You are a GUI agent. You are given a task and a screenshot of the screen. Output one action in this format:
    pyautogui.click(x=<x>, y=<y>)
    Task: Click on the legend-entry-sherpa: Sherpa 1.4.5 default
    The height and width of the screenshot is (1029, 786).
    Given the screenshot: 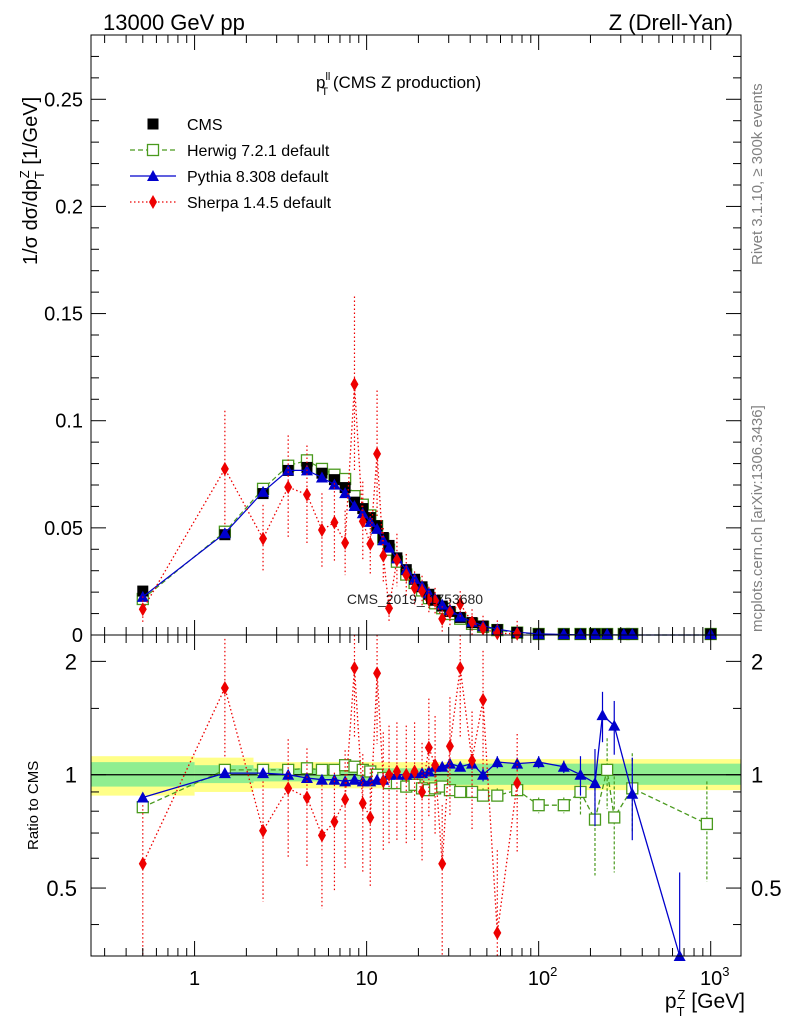 What is the action you would take?
    pyautogui.click(x=231, y=203)
    